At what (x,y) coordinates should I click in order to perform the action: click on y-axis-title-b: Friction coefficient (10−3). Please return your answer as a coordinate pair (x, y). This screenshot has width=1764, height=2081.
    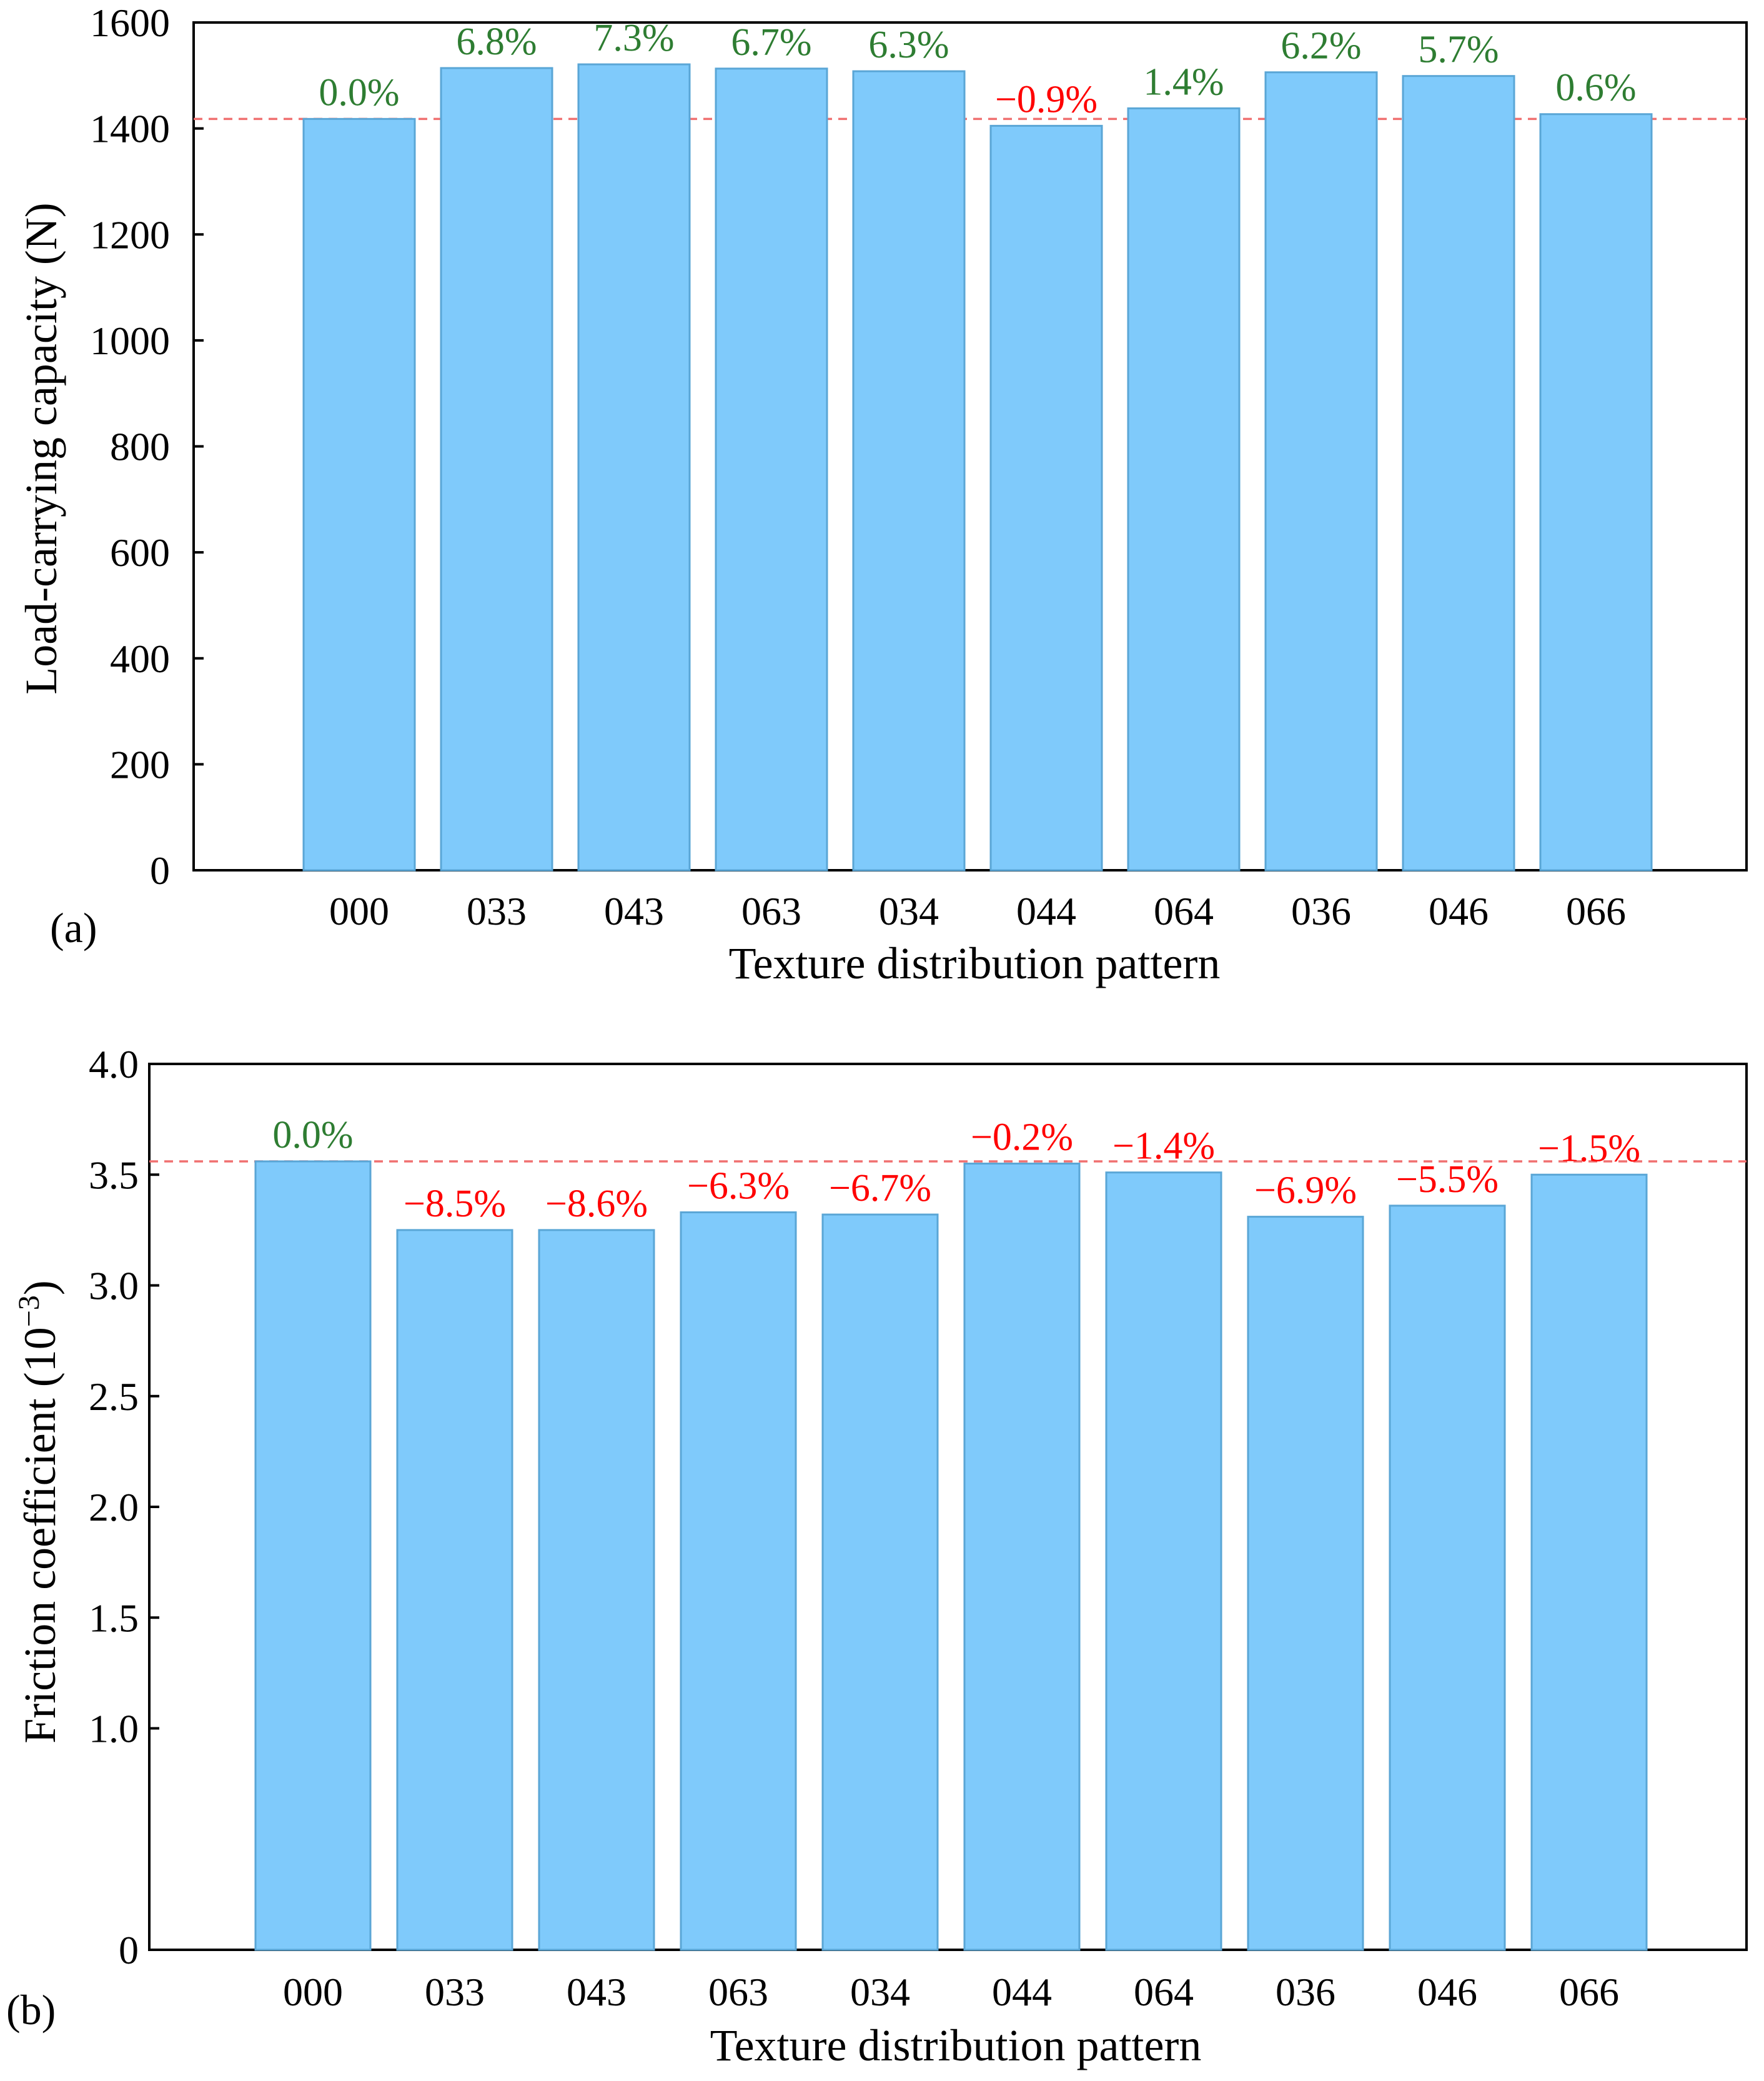
    Looking at the image, I should click on (38, 1512).